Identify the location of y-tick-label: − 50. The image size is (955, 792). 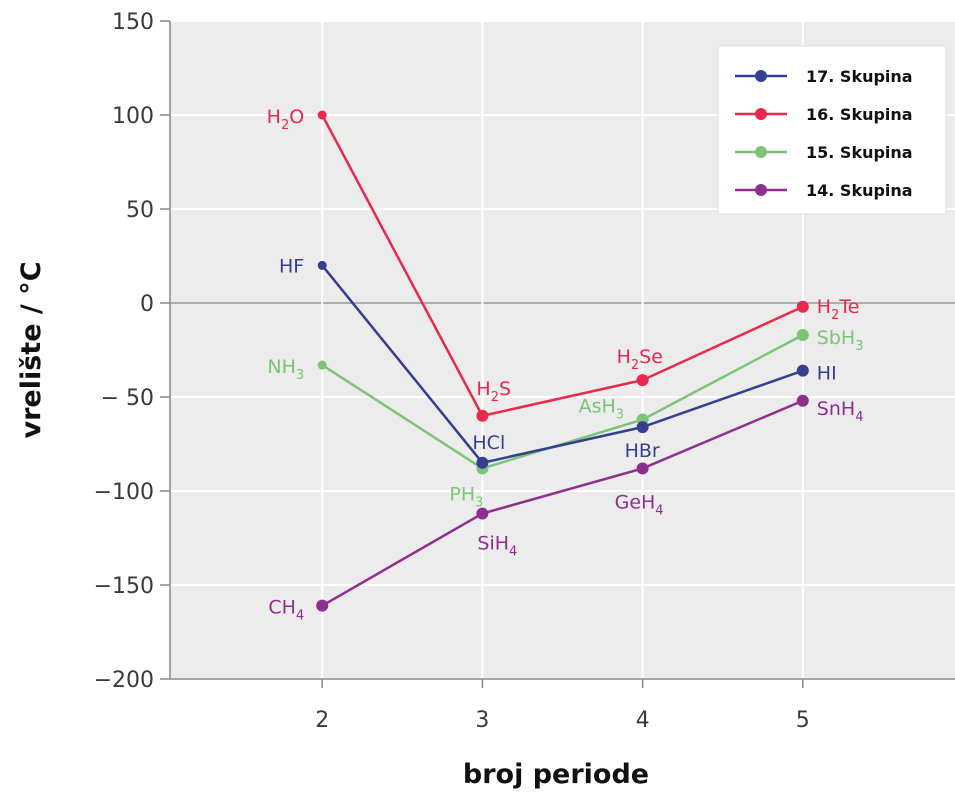
(127, 398).